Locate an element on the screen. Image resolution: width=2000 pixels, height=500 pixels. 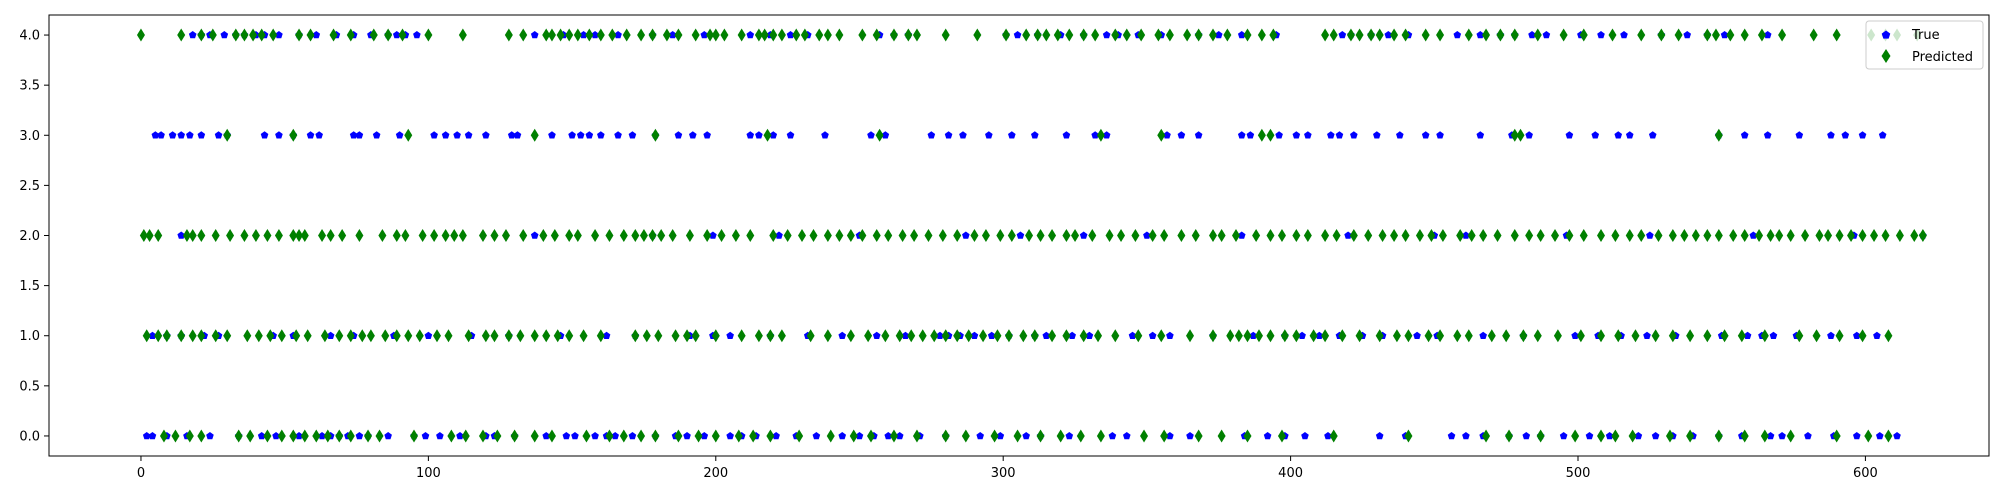
y-tick-label: 0.5 is located at coordinates (29, 386).